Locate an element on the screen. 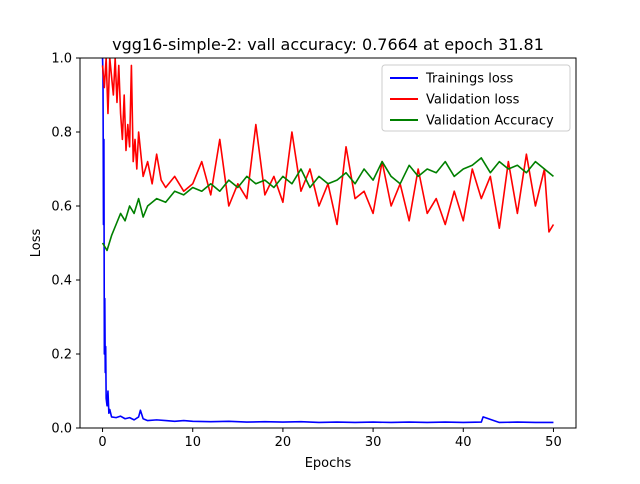 The image size is (640, 484). legend-label: Trainings loss is located at coordinates (469, 79).